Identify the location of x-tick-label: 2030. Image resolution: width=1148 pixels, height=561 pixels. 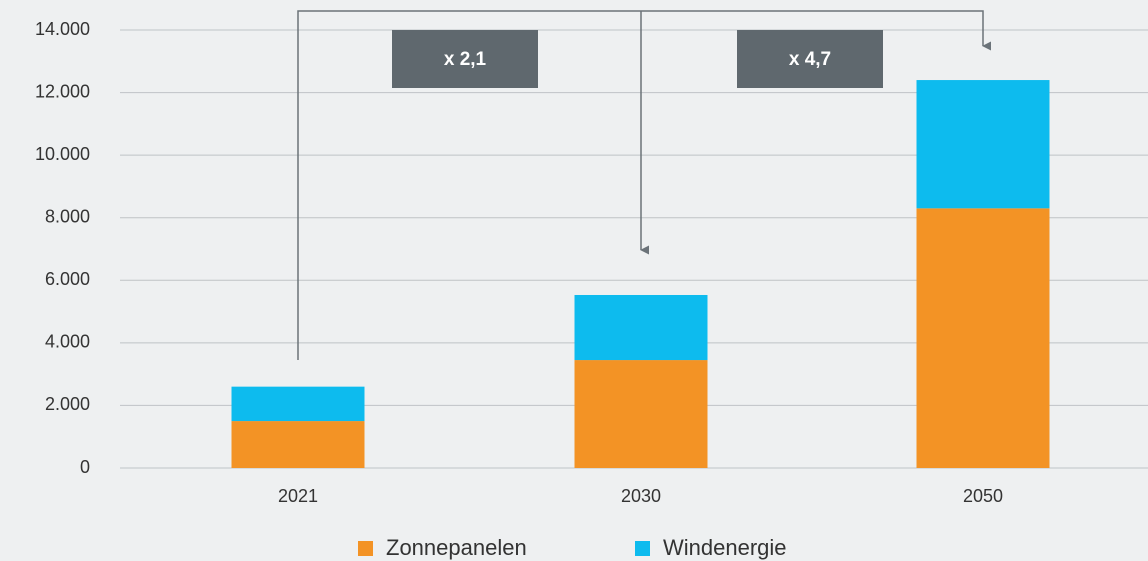
(641, 496).